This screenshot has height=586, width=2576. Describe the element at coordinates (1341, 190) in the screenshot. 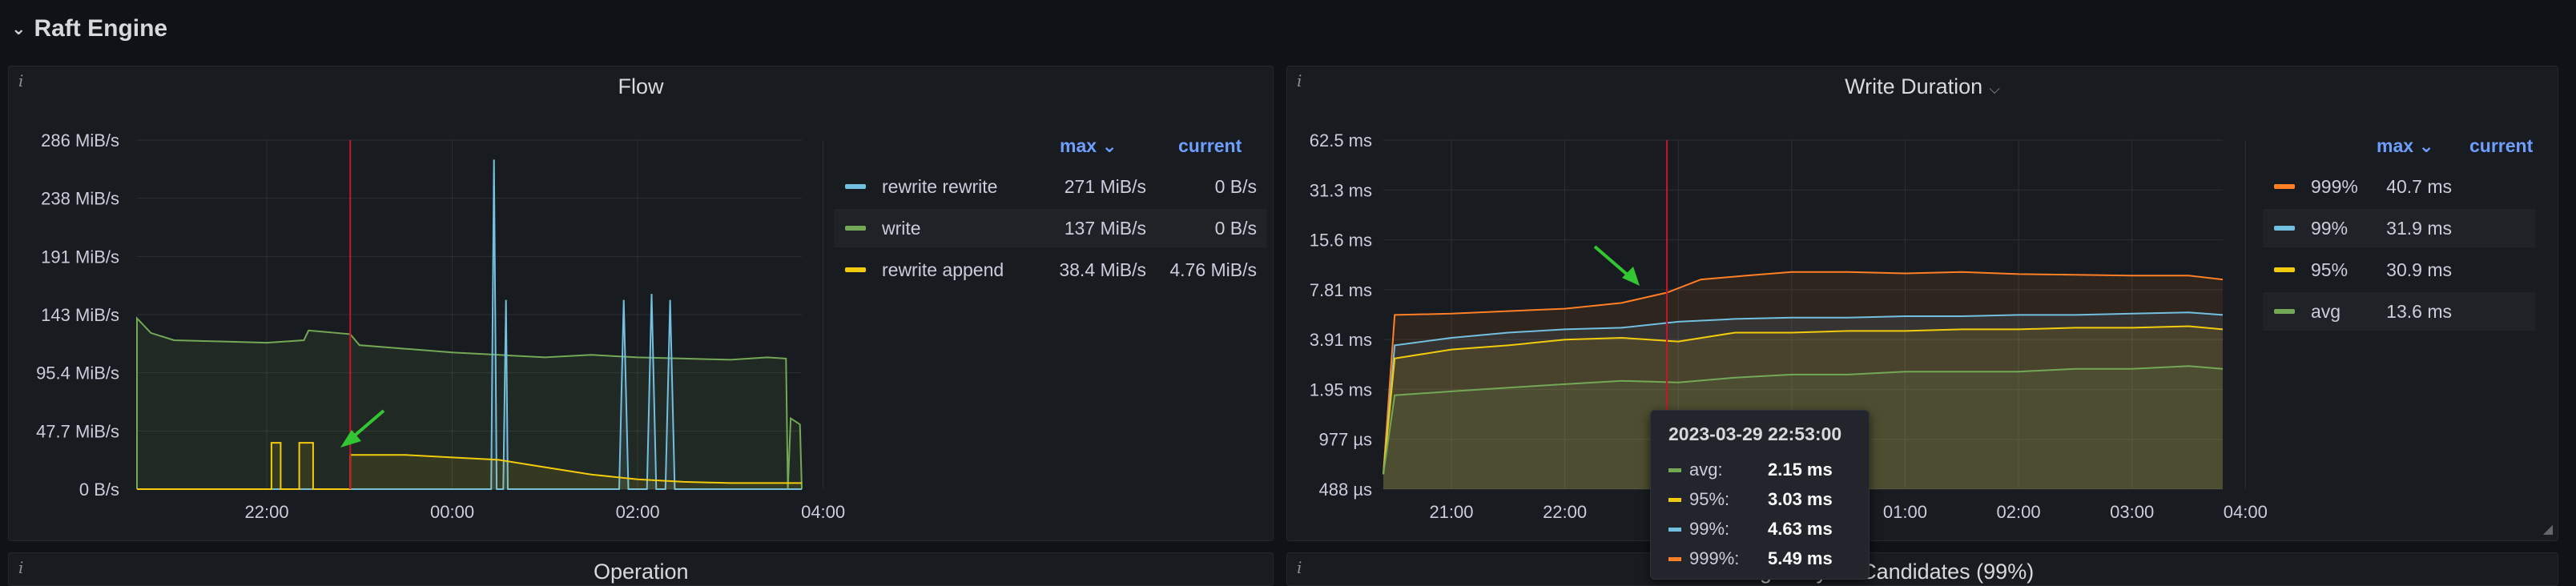

I see `y-tick-label: 31.3 ms` at that location.